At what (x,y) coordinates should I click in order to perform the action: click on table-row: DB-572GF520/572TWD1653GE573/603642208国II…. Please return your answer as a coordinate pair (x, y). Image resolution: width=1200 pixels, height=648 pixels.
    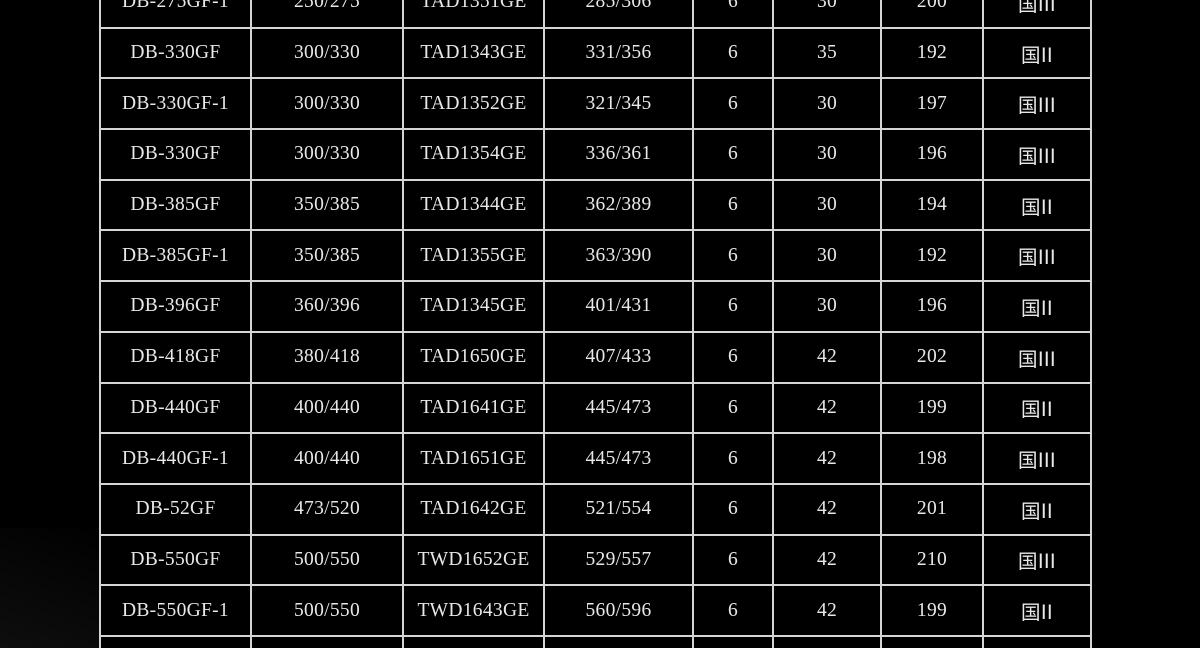
    Looking at the image, I should click on (595, 641).